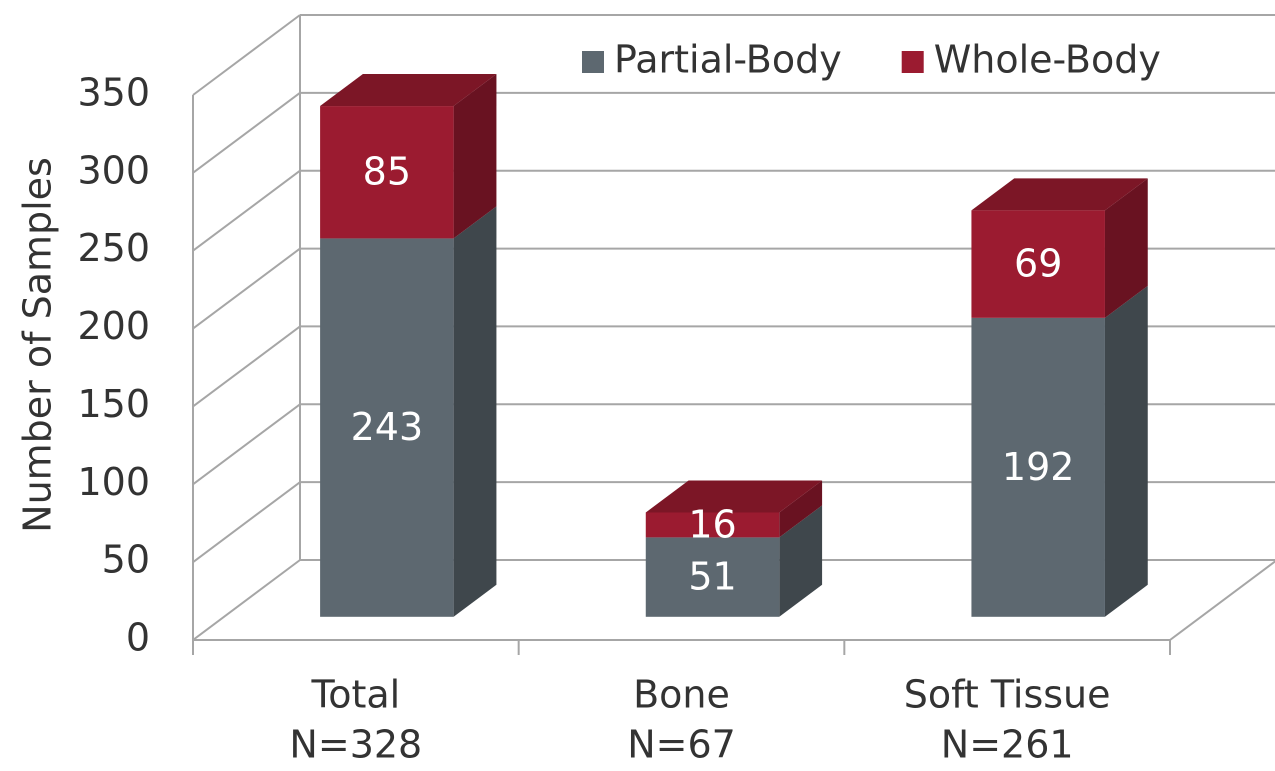 Image resolution: width=1275 pixels, height=771 pixels. Describe the element at coordinates (681, 695) in the screenshot. I see `x-tick-label: Bone` at that location.